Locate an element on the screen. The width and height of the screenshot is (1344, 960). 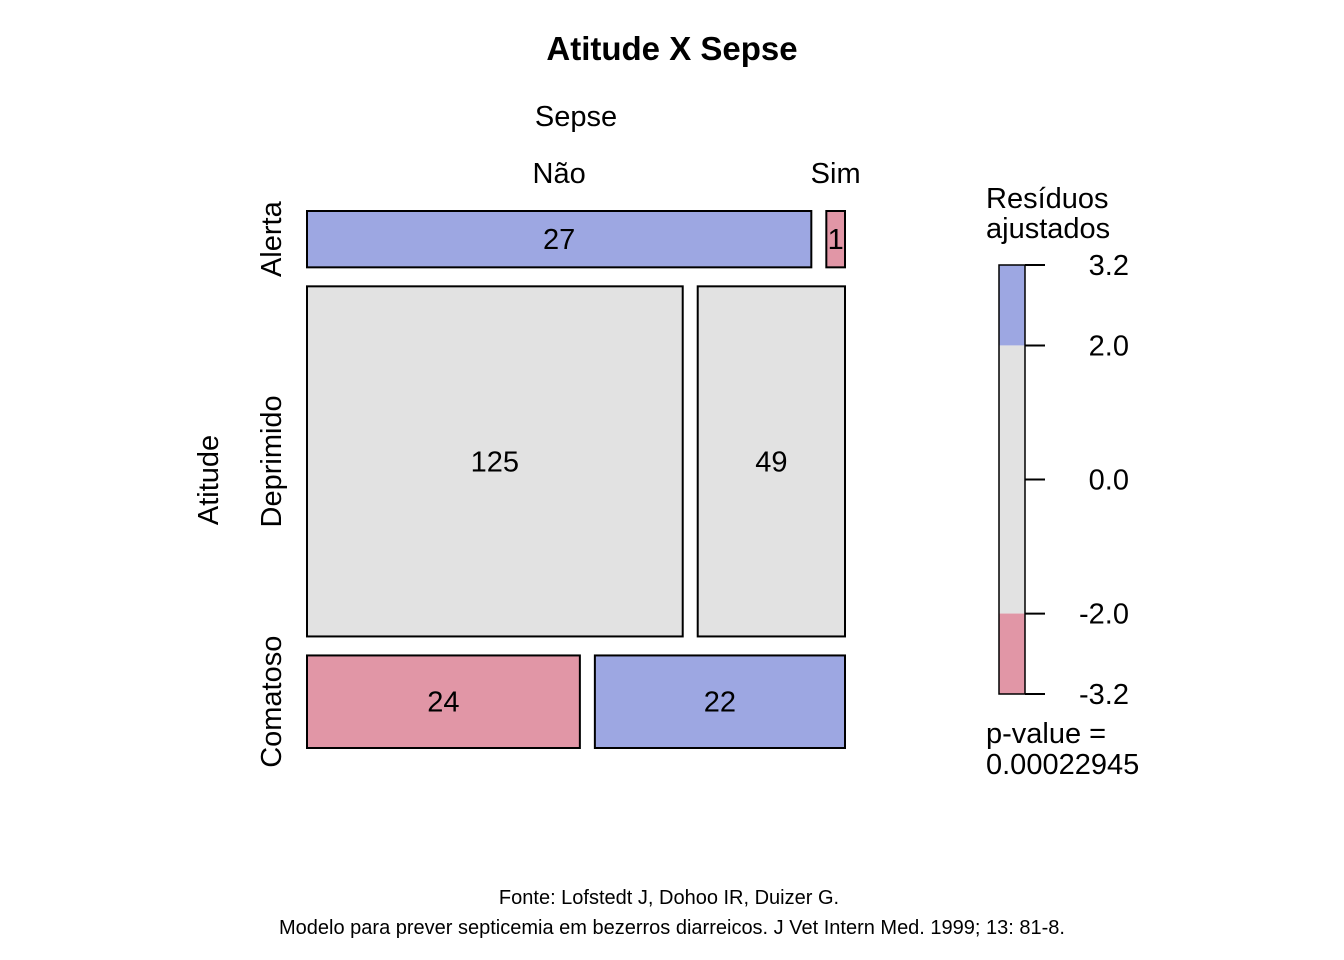
row-label-deprimido: Deprimido is located at coordinates (272, 461).